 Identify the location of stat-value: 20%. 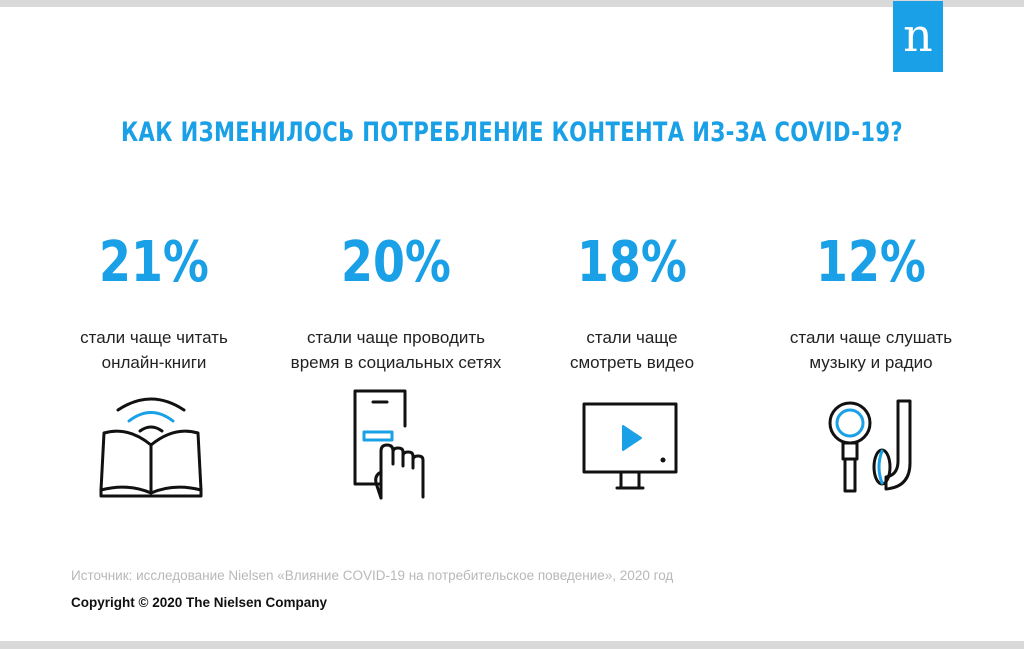
(396, 262).